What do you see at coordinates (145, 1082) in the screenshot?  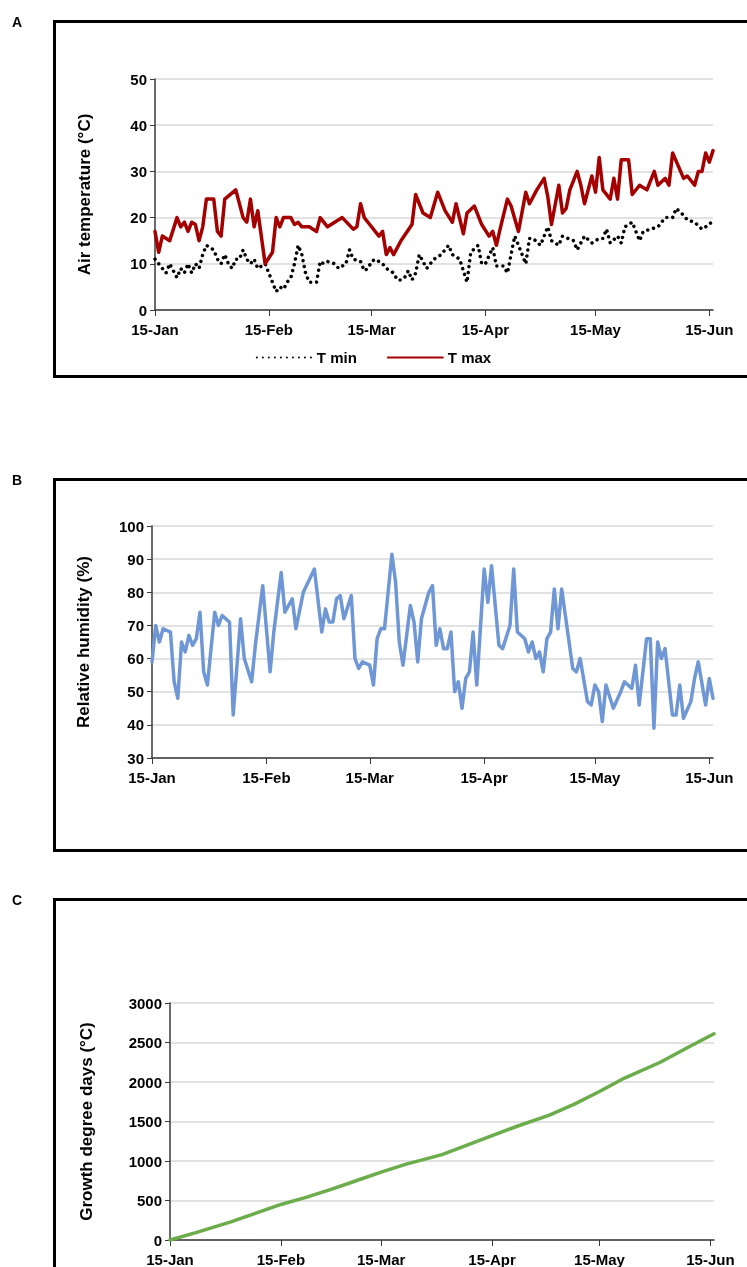 I see `y-tick-label: 2000` at bounding box center [145, 1082].